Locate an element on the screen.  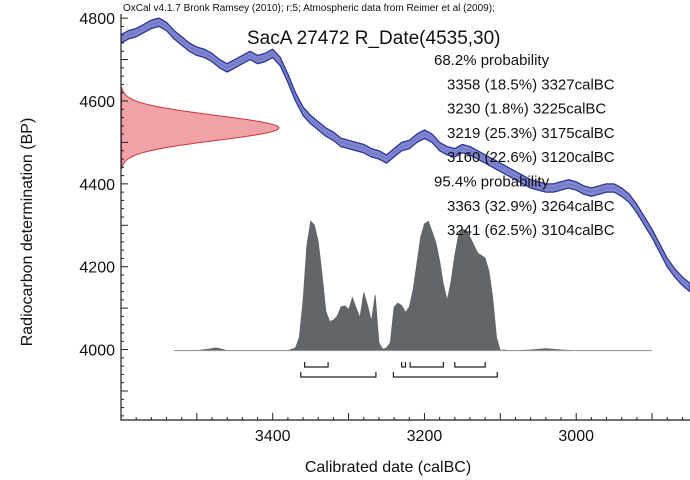
y-tick-label: 4800 is located at coordinates (97, 19).